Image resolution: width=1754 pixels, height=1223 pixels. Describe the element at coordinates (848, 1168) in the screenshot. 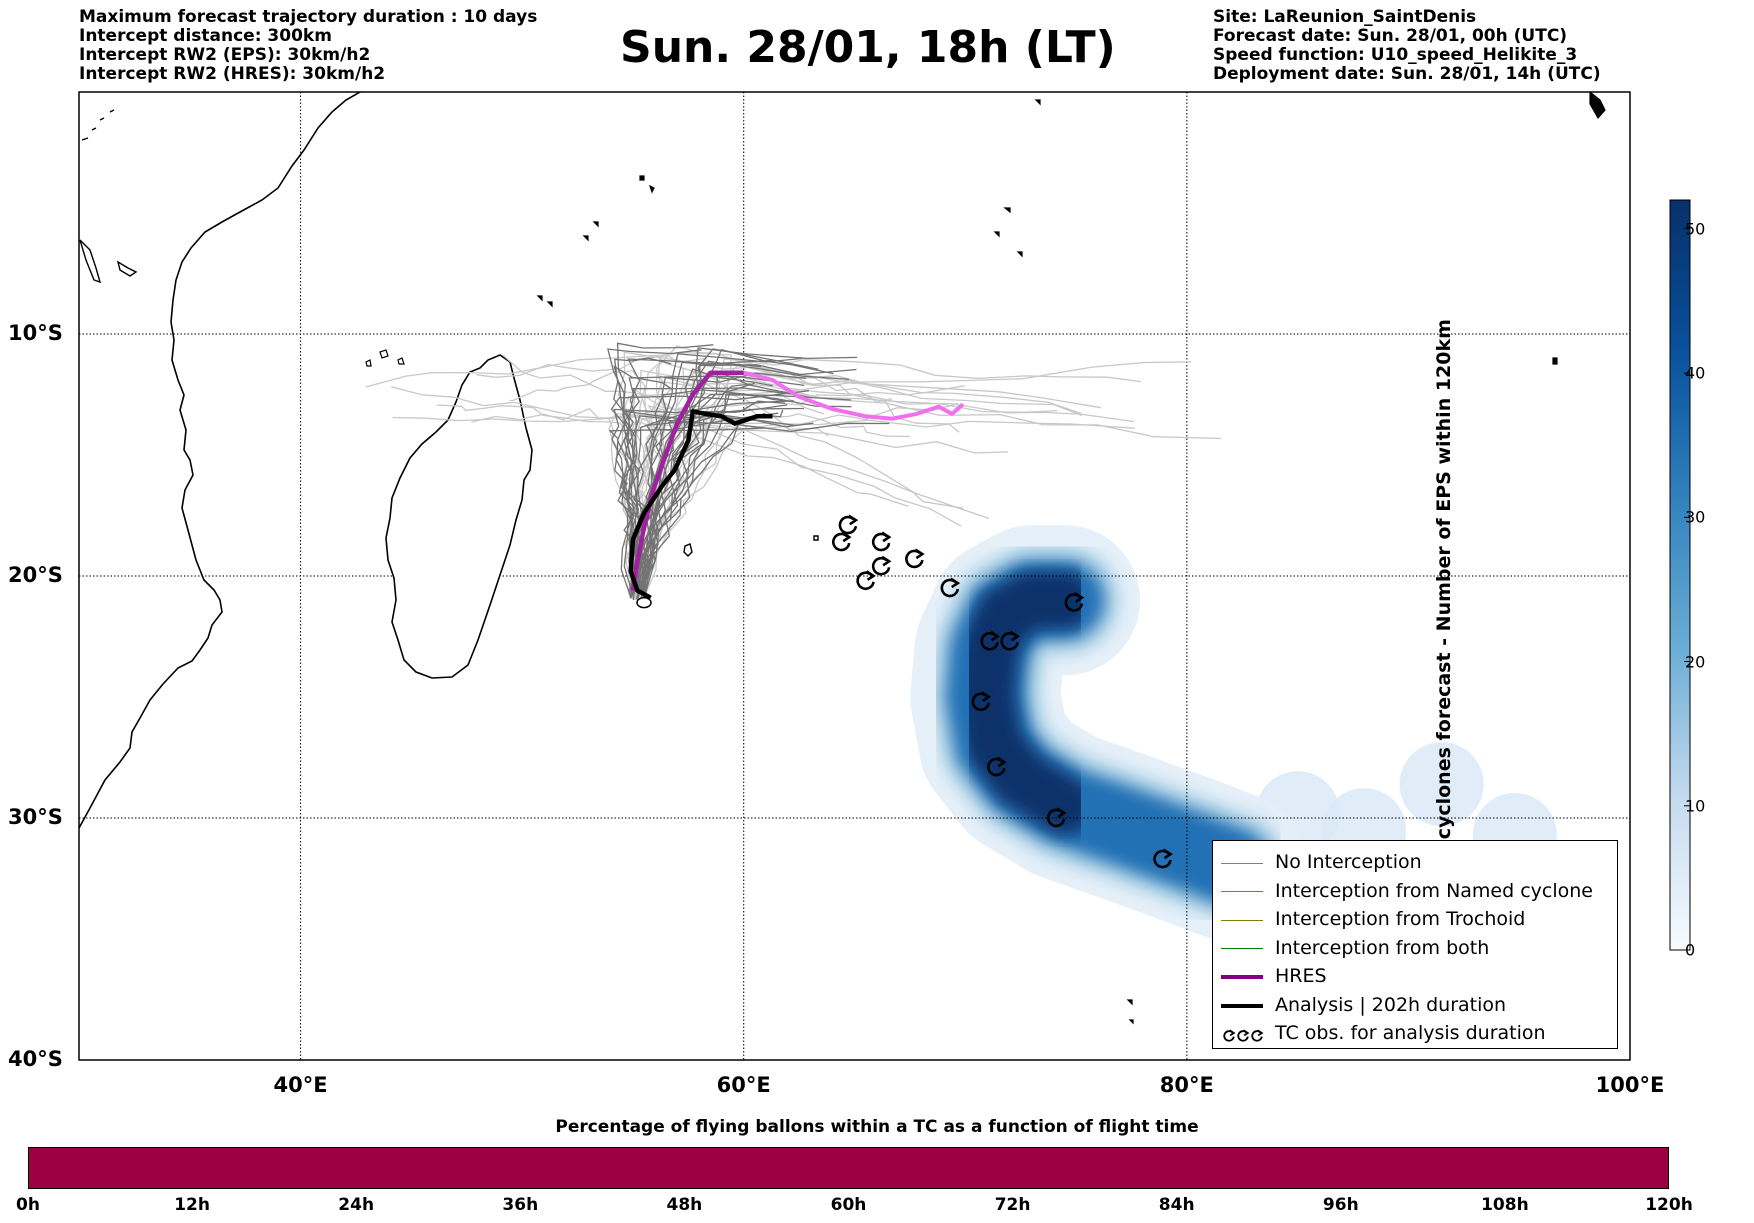

I see `tc-percentage-fill` at that location.